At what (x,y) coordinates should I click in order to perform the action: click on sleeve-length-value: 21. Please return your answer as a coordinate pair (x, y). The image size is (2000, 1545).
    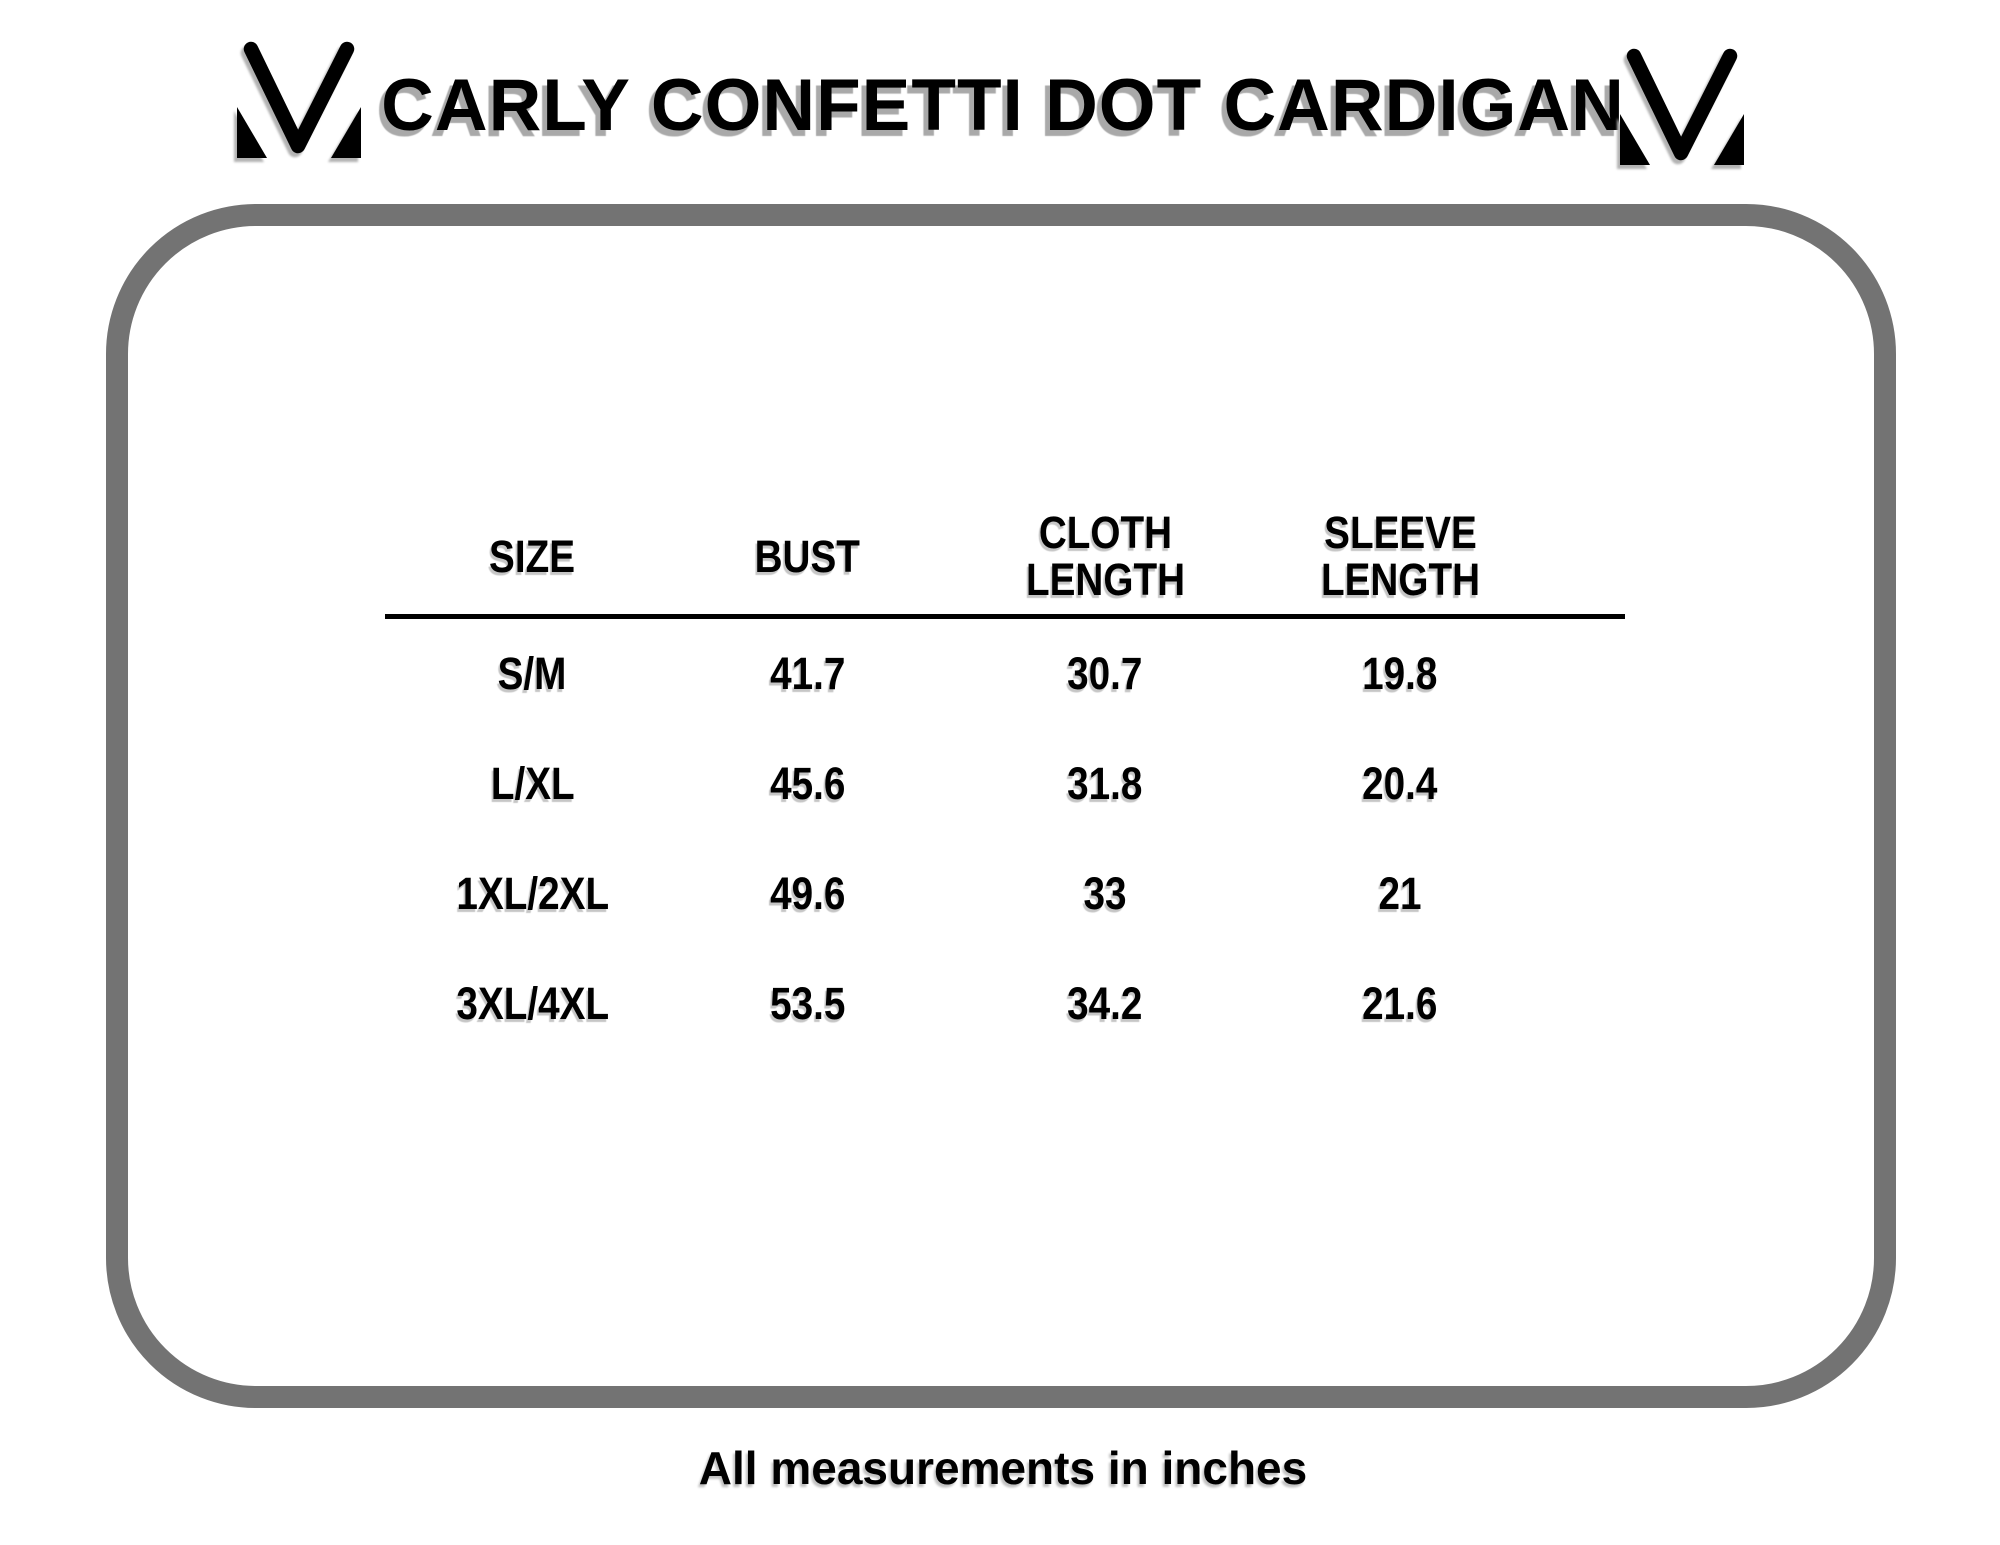
    Looking at the image, I should click on (1400, 893).